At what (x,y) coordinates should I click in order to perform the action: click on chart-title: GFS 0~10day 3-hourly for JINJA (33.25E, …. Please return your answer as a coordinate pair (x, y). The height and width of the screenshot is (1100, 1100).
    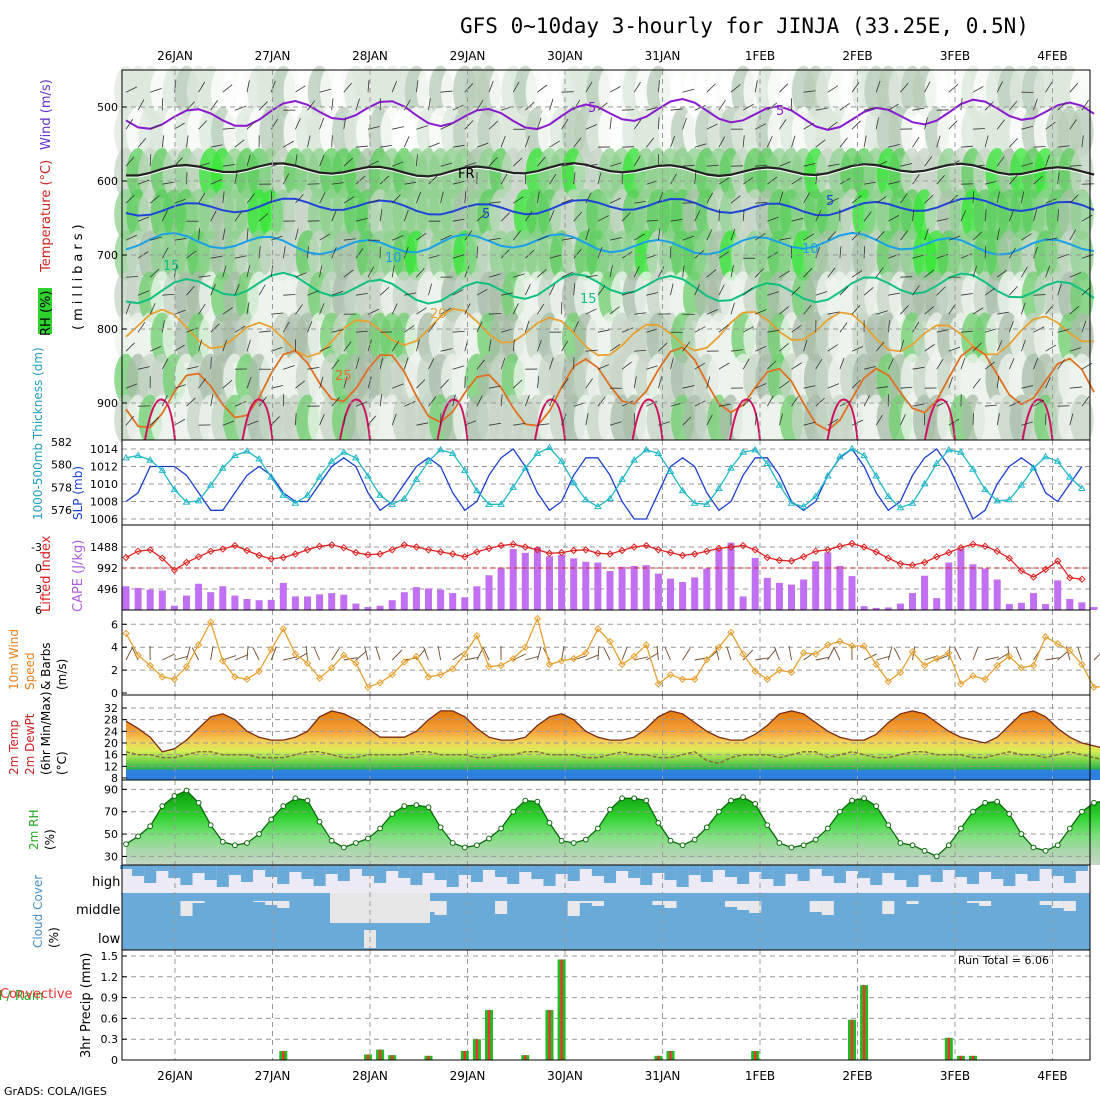
    Looking at the image, I should click on (744, 26).